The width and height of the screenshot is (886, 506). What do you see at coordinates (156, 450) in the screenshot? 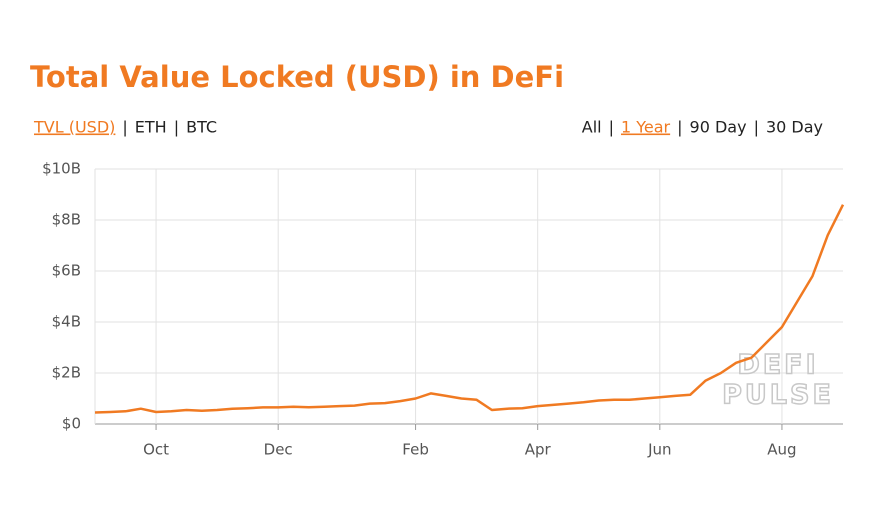
I see `x-tick-label: Oct` at bounding box center [156, 450].